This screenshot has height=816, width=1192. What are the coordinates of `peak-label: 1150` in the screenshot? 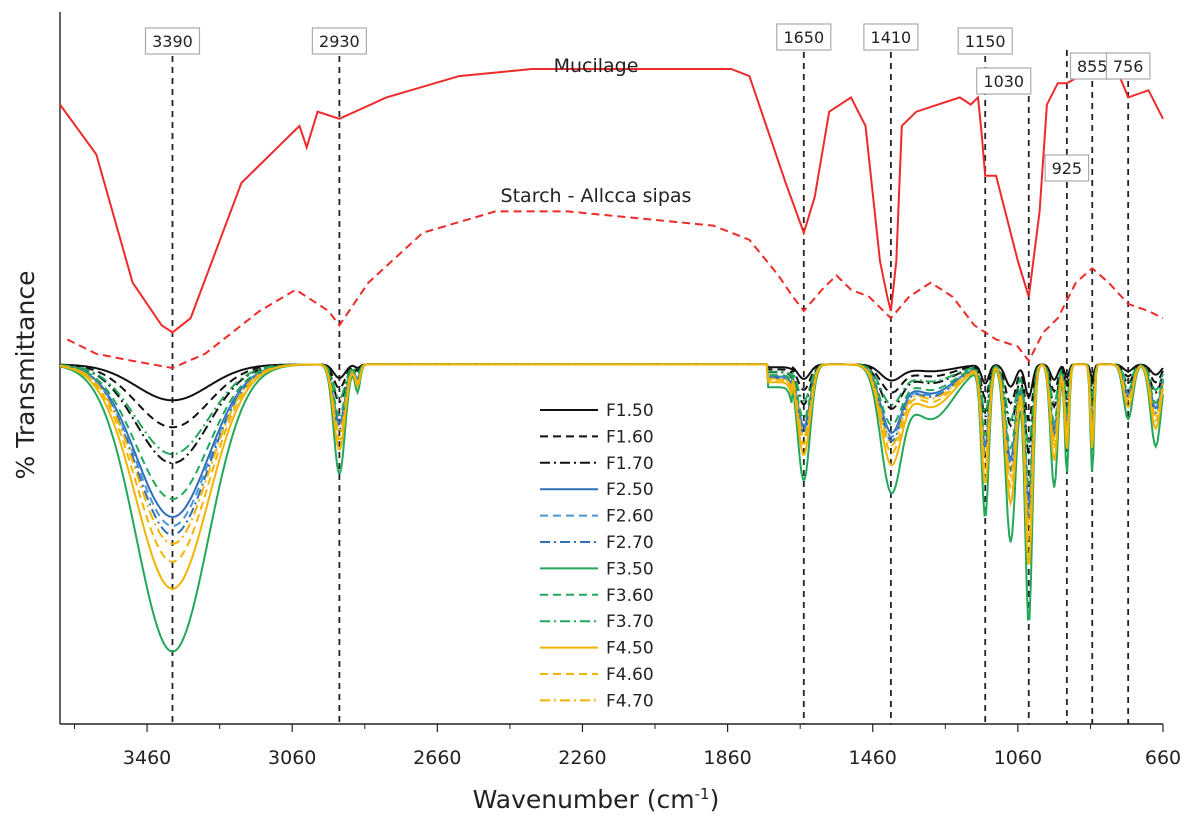 It's located at (985, 41).